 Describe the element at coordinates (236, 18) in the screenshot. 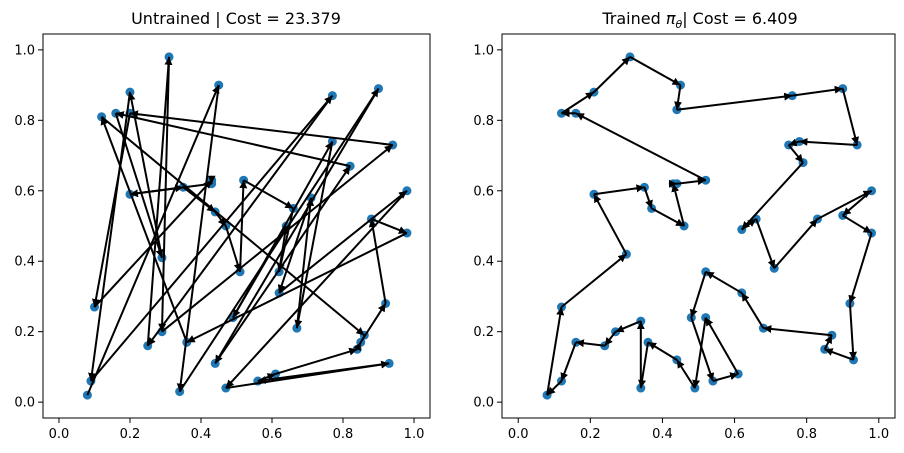

I see `untrained-title: Untrained | Cost = 23.379` at that location.